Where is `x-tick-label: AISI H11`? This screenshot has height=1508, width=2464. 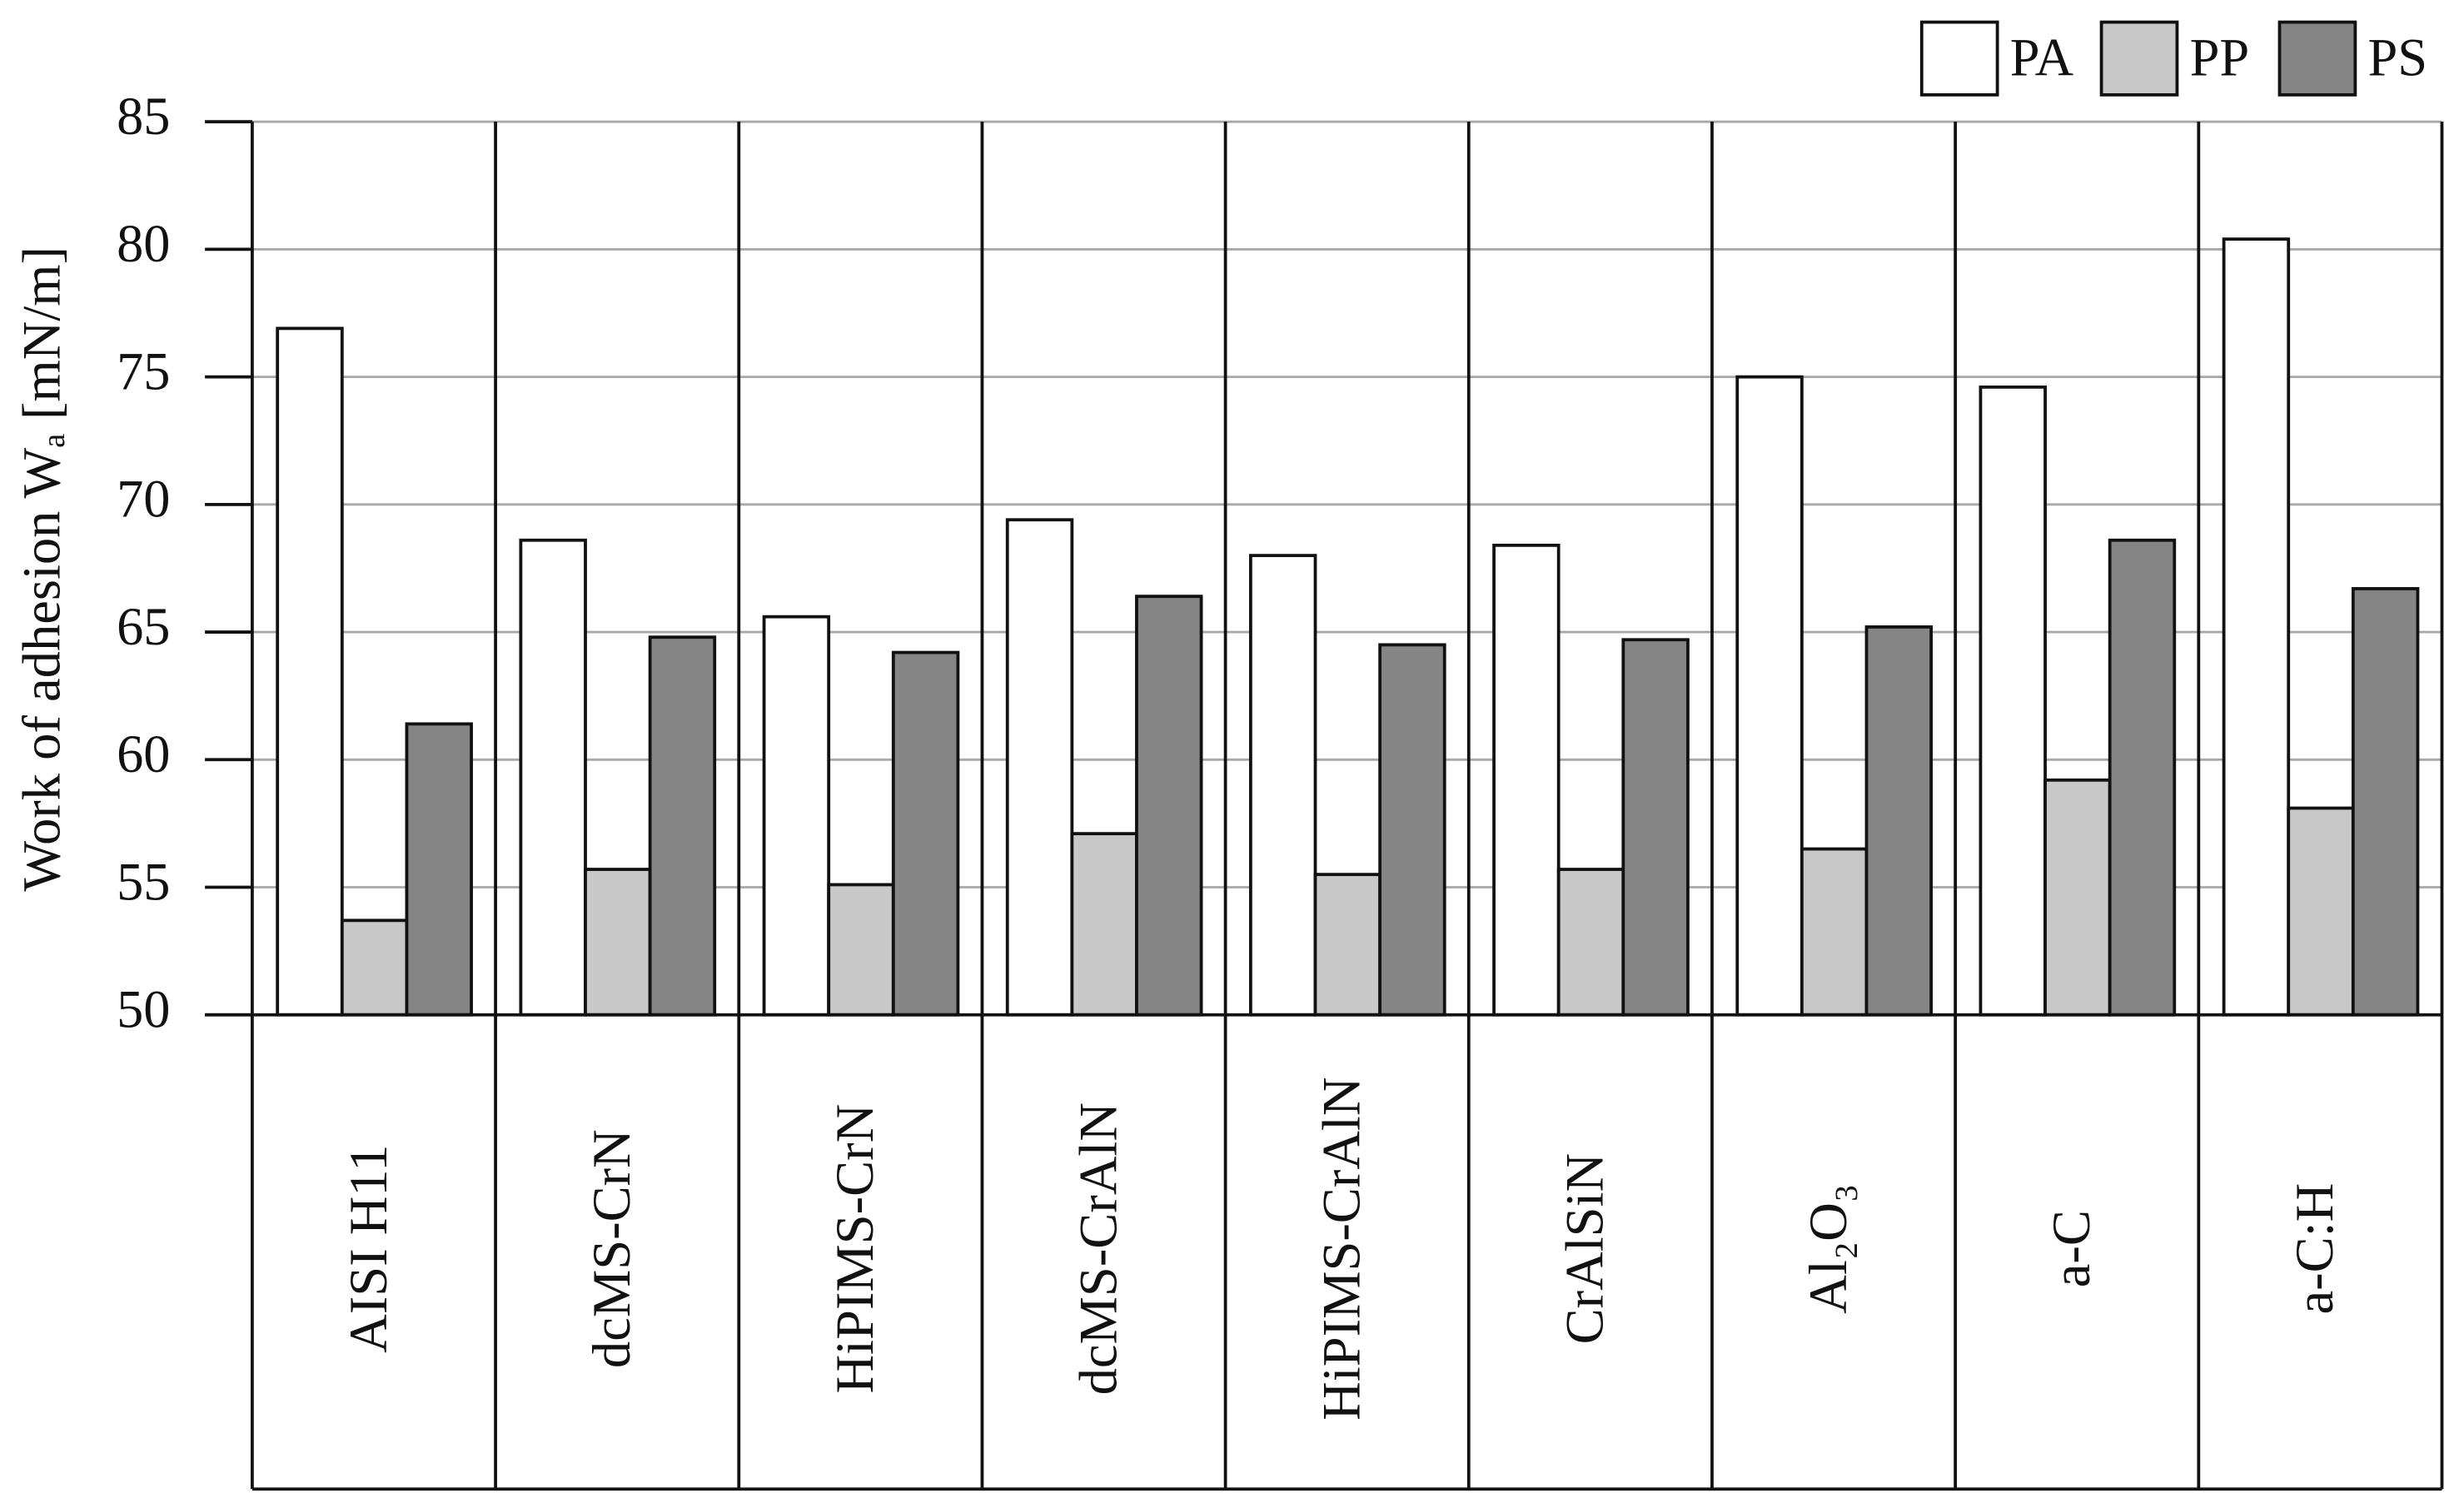 x-tick-label: AISI H11 is located at coordinates (369, 1249).